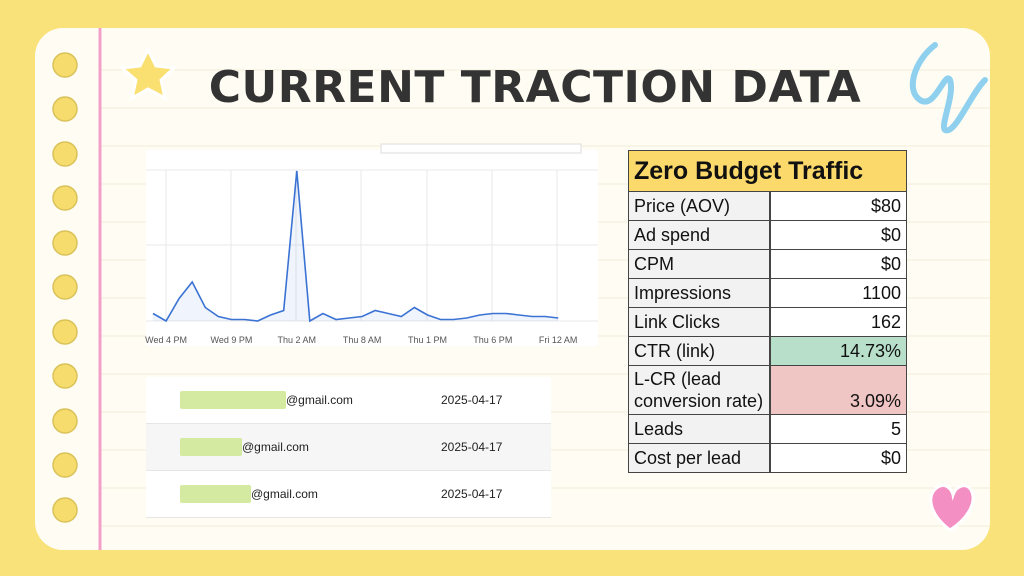  I want to click on metric-label: CTR (link), so click(699, 351).